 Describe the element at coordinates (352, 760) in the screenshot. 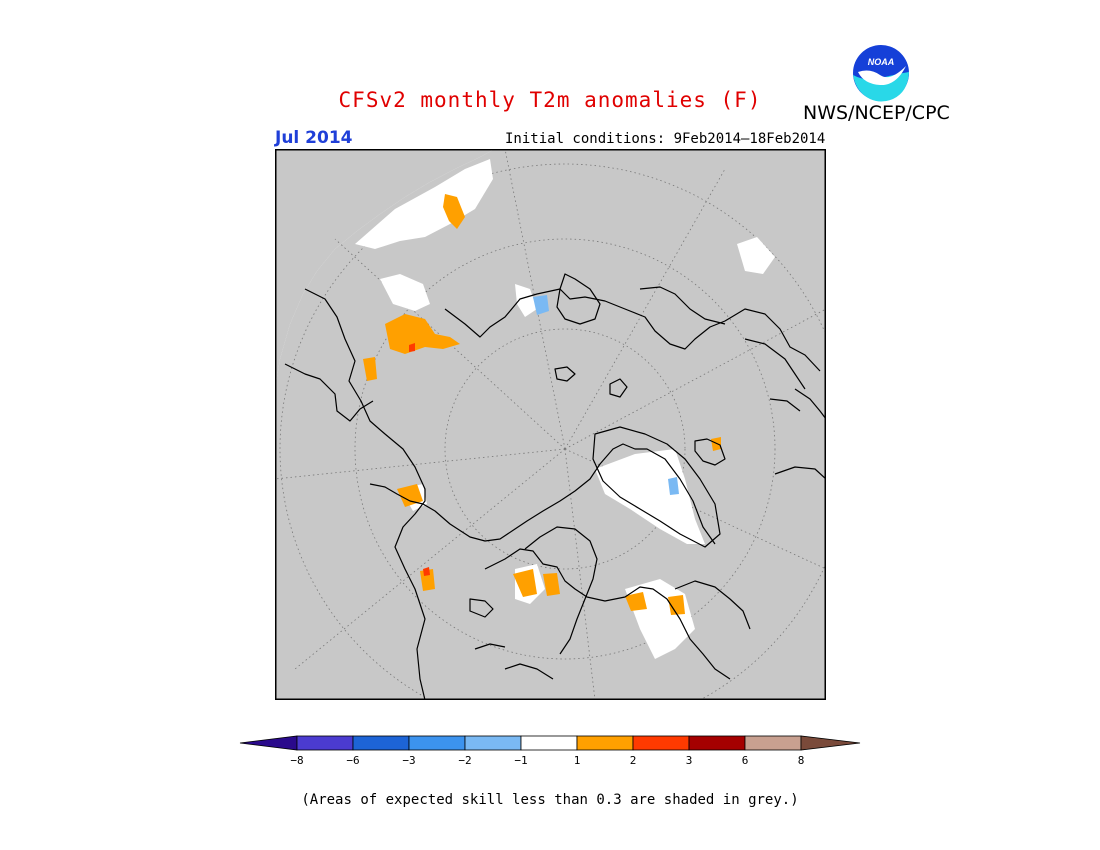

I see `colorbar-tick-label: −6` at that location.